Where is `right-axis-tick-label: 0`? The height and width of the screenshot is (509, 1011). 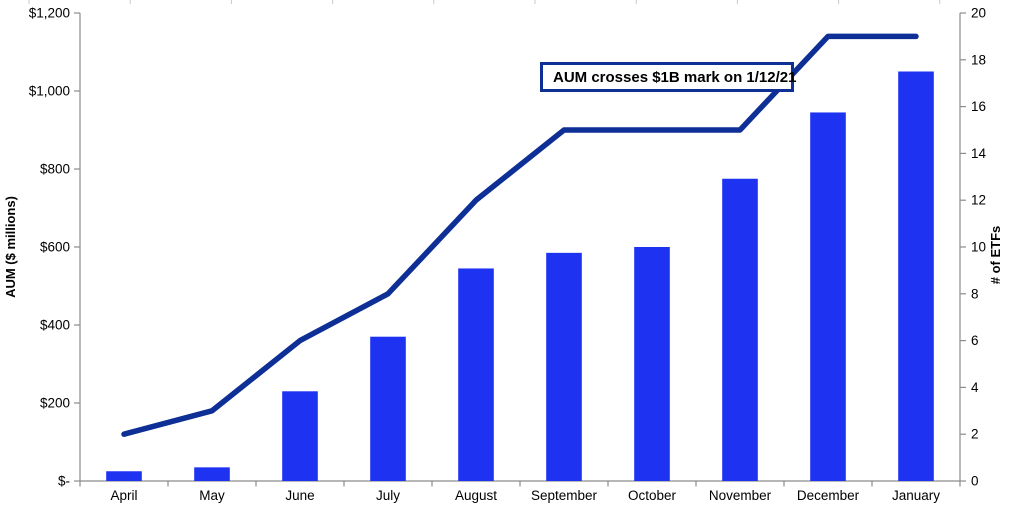
right-axis-tick-label: 0 is located at coordinates (975, 481).